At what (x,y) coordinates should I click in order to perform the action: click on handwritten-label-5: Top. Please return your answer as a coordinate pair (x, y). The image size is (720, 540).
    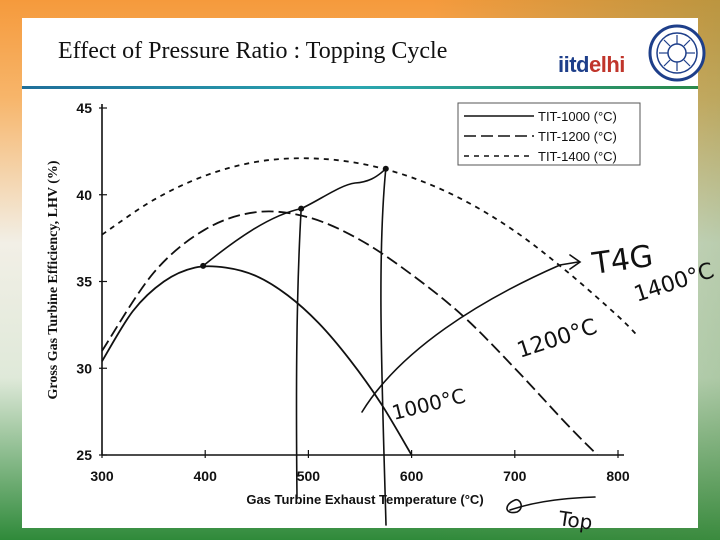
    Looking at the image, I should click on (575, 520).